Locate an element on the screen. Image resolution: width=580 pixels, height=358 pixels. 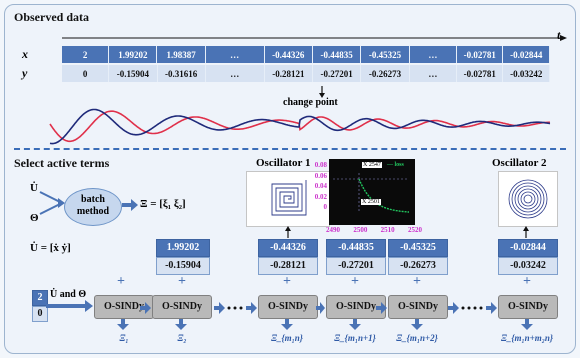
x-cell: 1.98387 is located at coordinates (181, 54).